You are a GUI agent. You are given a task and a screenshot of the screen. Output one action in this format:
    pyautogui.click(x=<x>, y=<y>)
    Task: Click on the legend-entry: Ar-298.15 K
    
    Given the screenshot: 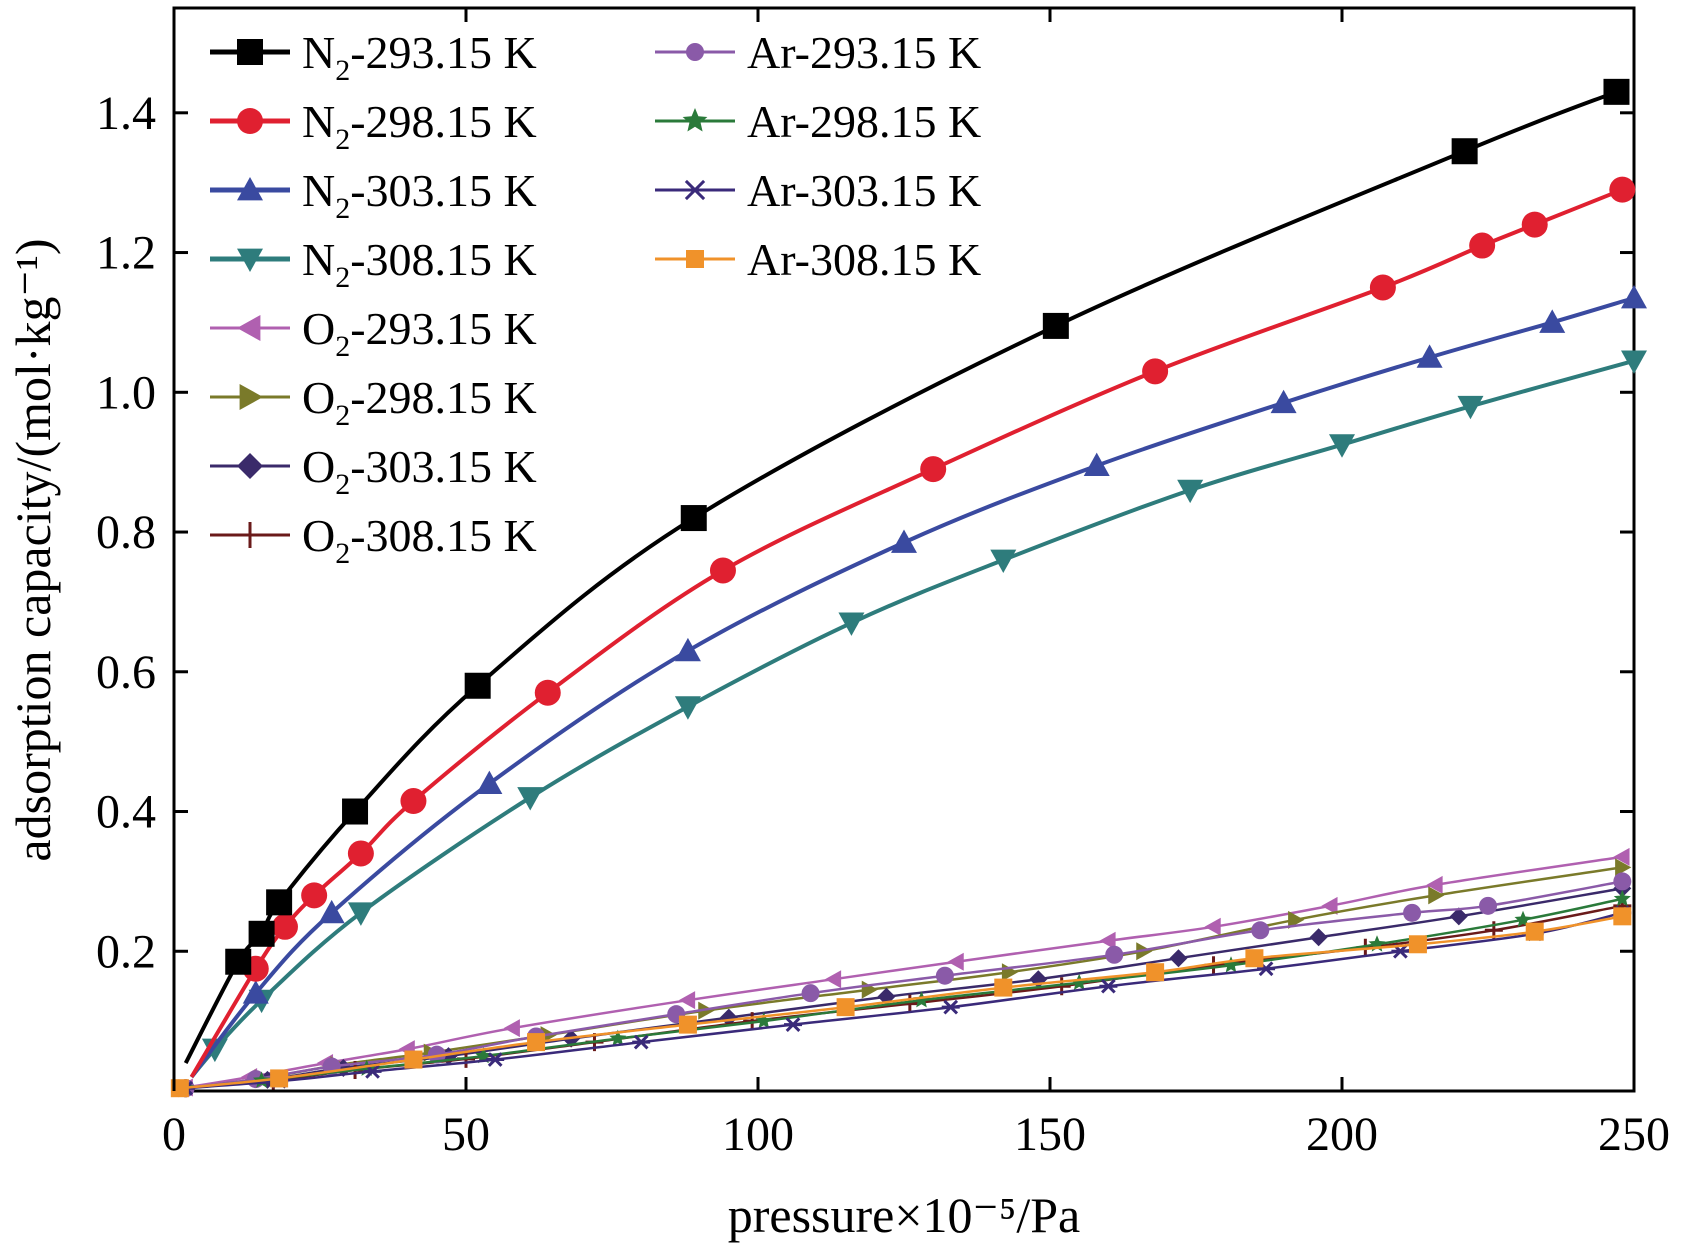 What is the action you would take?
    pyautogui.click(x=818, y=121)
    